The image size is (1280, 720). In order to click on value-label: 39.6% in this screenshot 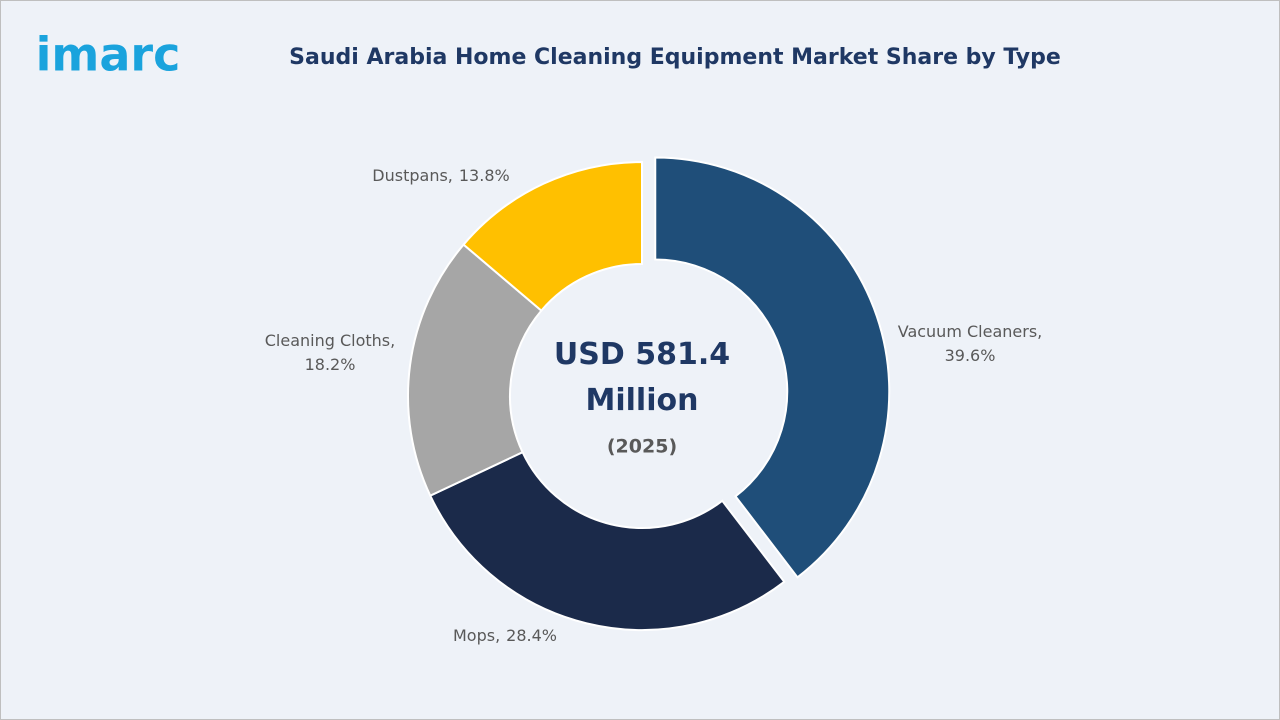, I will do `click(970, 355)`.